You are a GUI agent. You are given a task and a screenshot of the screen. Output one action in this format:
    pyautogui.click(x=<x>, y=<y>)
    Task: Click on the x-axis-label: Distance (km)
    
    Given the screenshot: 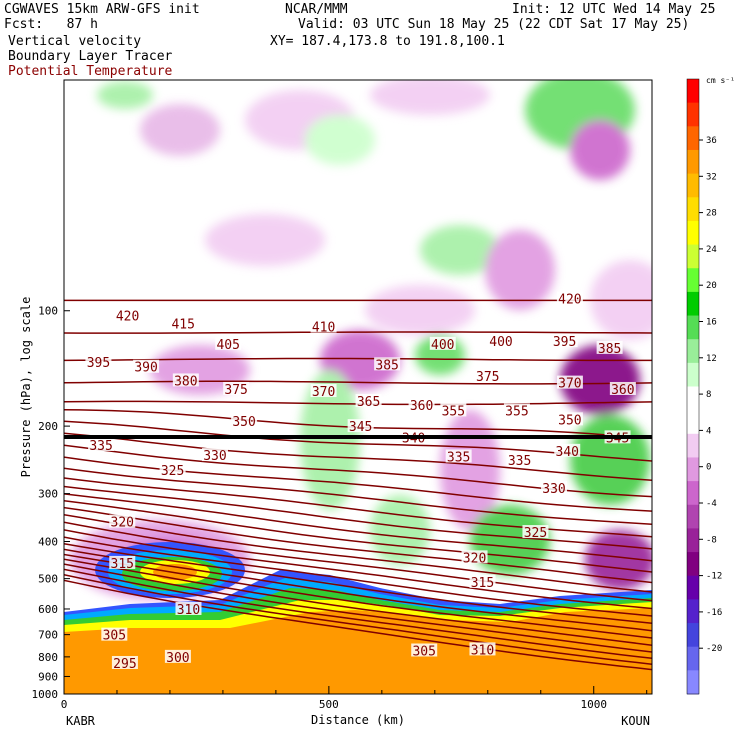 What is the action you would take?
    pyautogui.click(x=358, y=720)
    